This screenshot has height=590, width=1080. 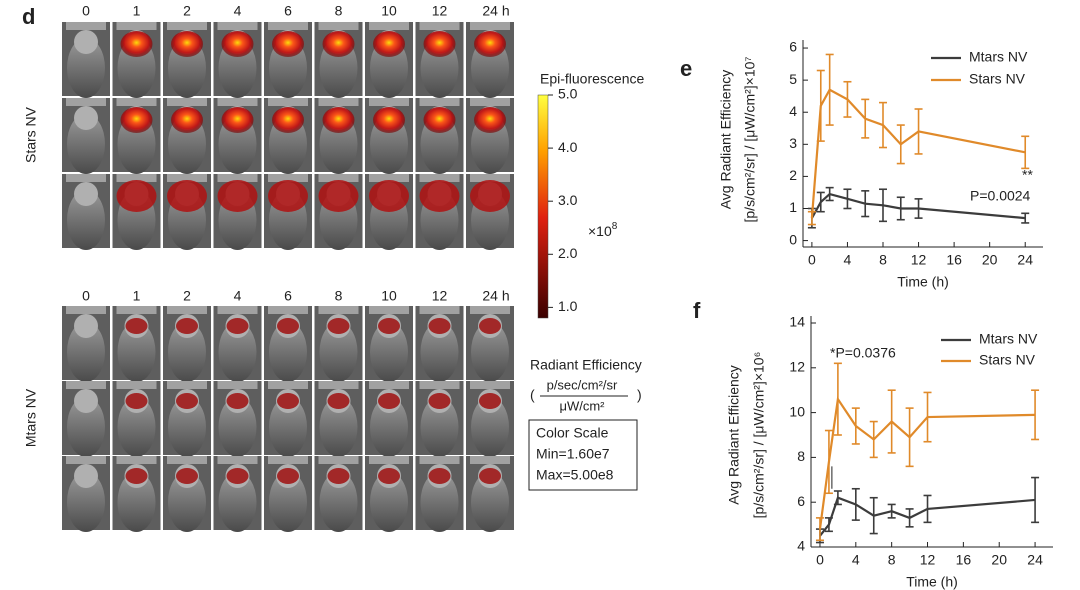 I want to click on colorbar-tick-label: 4.0, so click(x=568, y=147).